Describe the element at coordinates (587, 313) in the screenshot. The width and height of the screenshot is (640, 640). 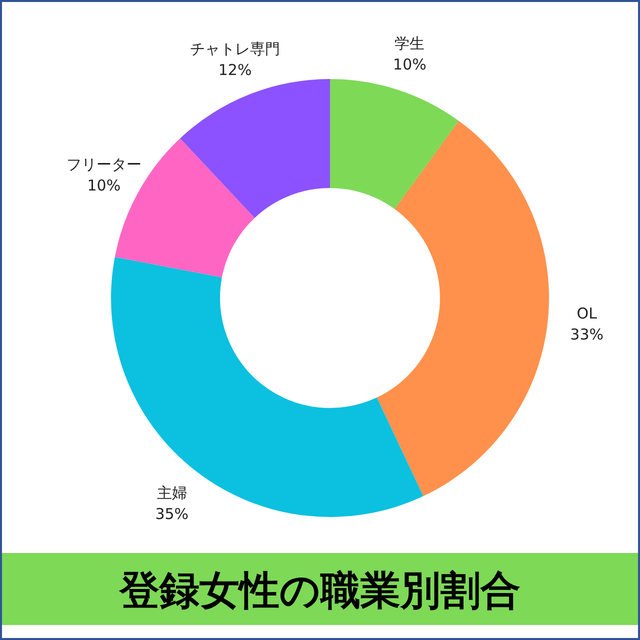
I see `slice-label: OL` at that location.